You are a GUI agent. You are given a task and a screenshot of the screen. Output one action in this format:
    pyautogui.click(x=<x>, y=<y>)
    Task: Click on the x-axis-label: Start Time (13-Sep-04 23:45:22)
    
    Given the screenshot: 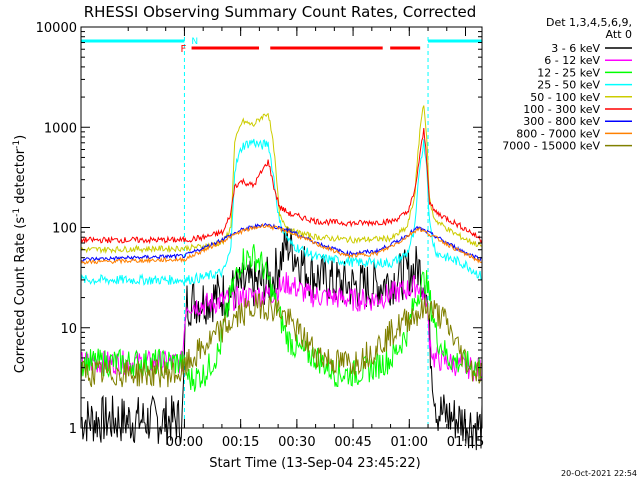 What is the action you would take?
    pyautogui.click(x=314, y=463)
    